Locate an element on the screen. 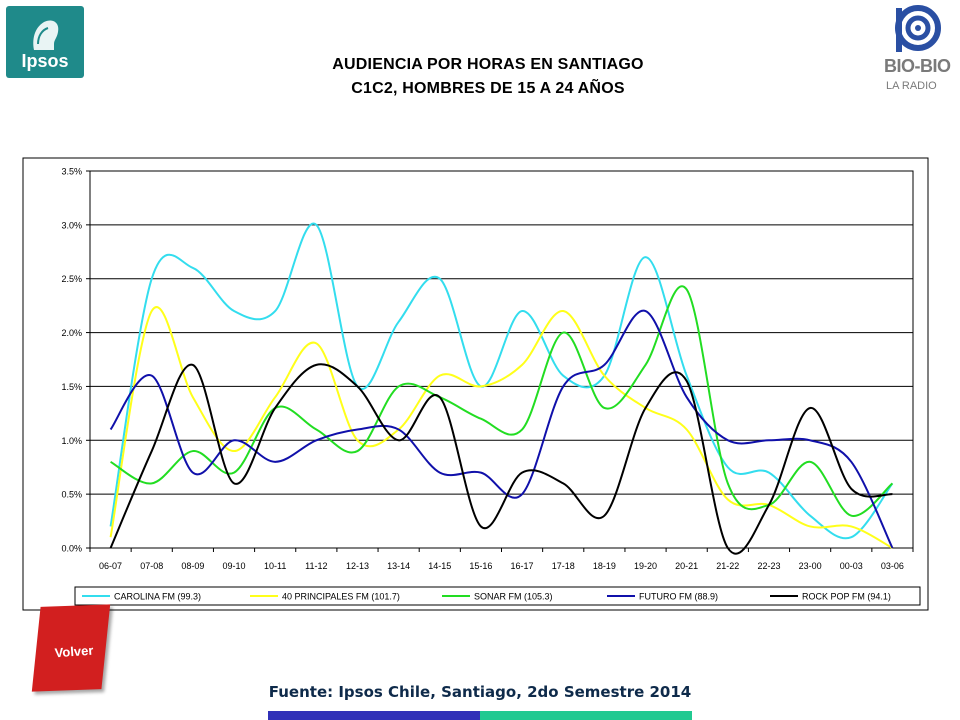 The image size is (960, 720). x-tick-label: 22-23 is located at coordinates (768, 566).